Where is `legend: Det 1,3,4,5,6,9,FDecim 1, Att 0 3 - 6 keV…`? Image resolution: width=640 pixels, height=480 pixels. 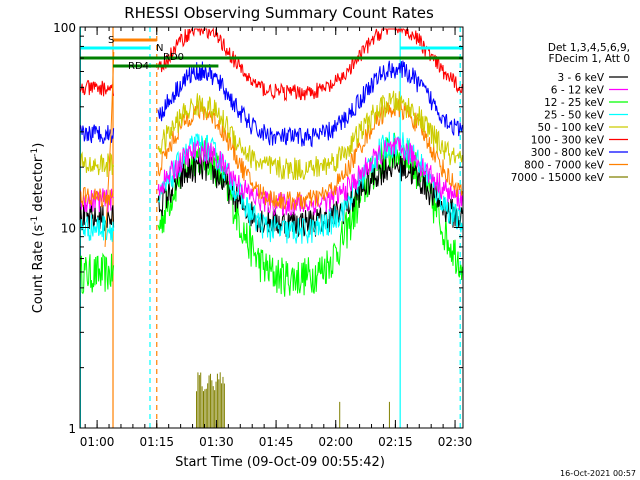
legend: Det 1,3,4,5,6,9,FDecim 1, Att 0 3 - 6 keV… is located at coordinates (570, 113).